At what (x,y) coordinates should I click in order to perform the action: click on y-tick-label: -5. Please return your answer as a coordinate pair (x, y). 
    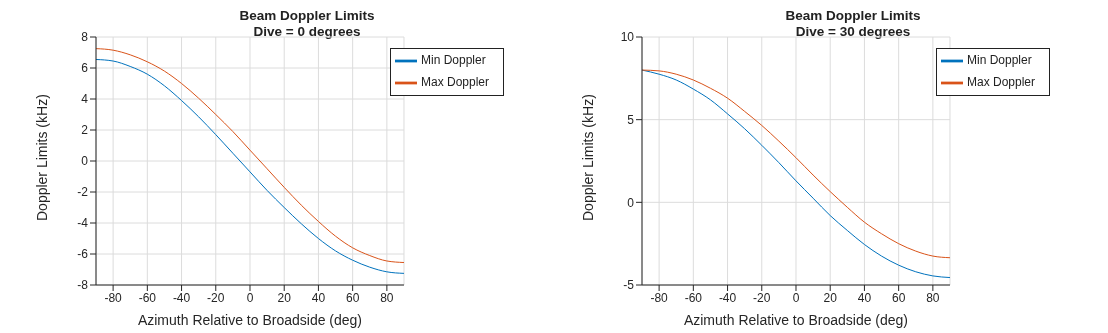
    Looking at the image, I should click on (629, 285).